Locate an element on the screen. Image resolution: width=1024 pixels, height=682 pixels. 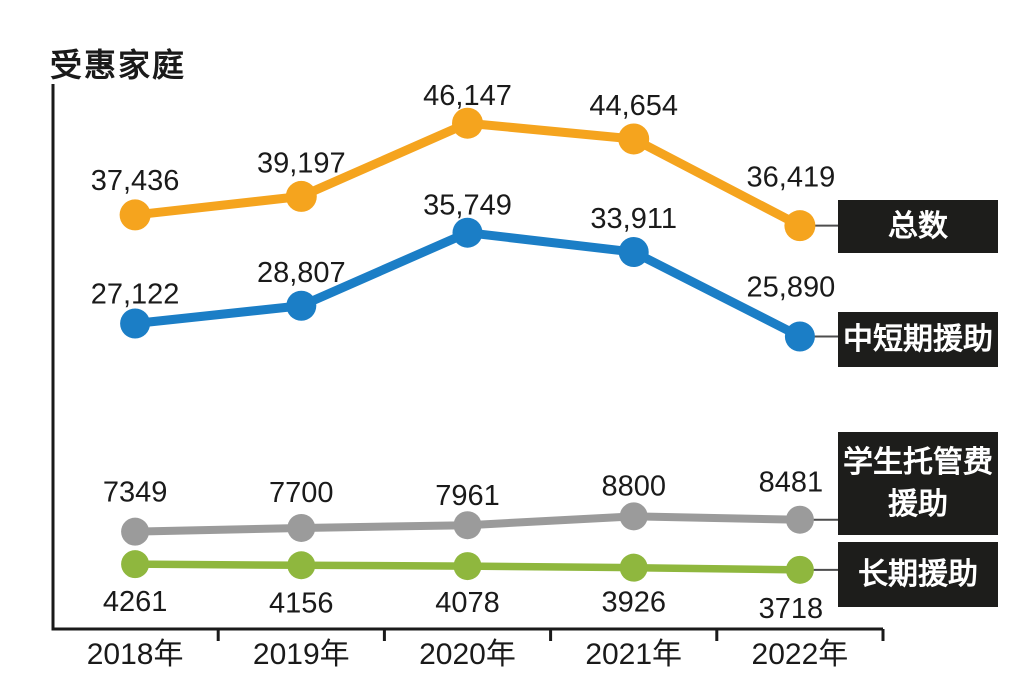
data-label-student-care-fee-aid: 8481 is located at coordinates (791, 483).